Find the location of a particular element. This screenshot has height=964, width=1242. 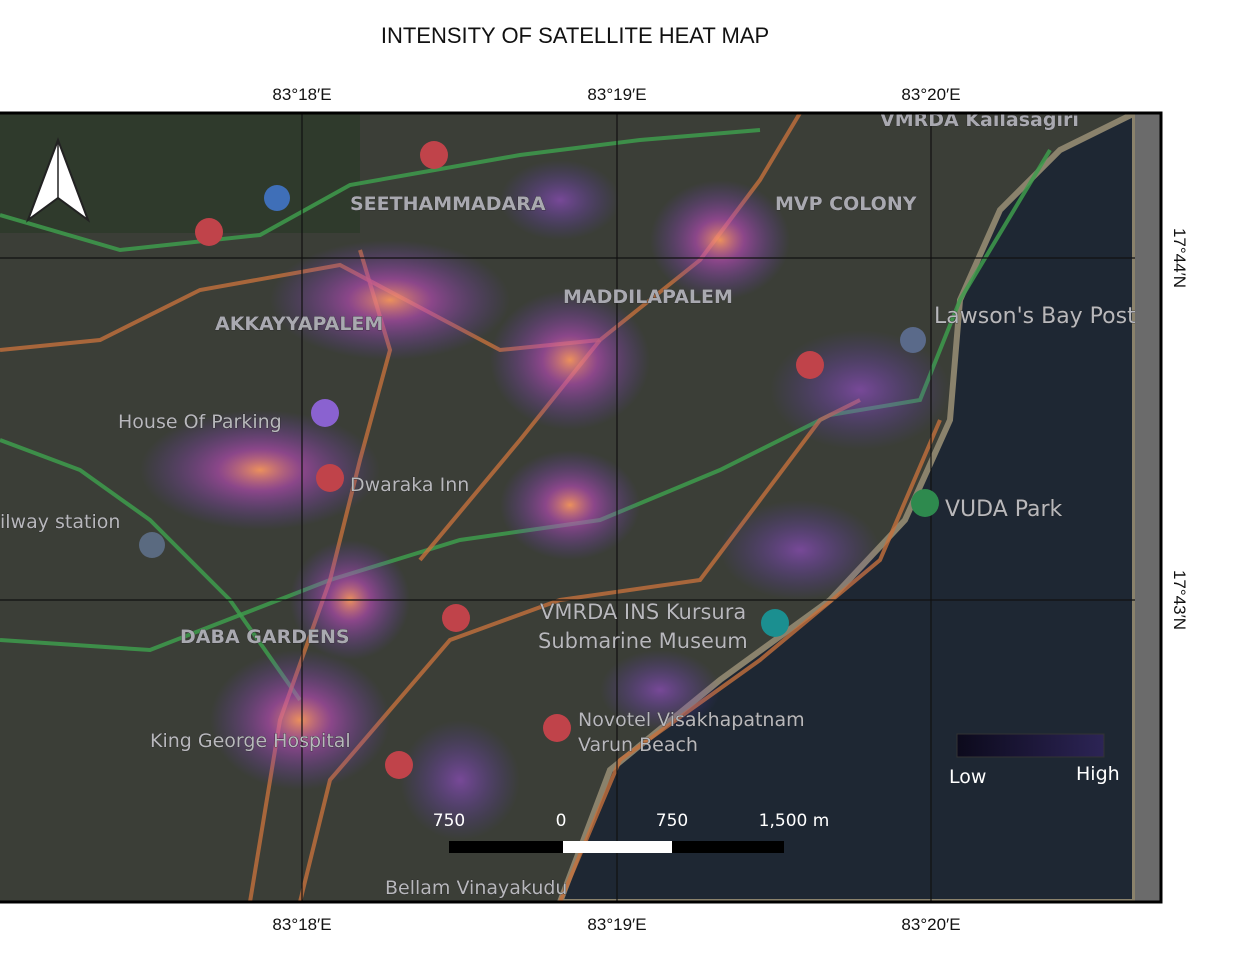

place-label: MVP COLONY is located at coordinates (846, 204).